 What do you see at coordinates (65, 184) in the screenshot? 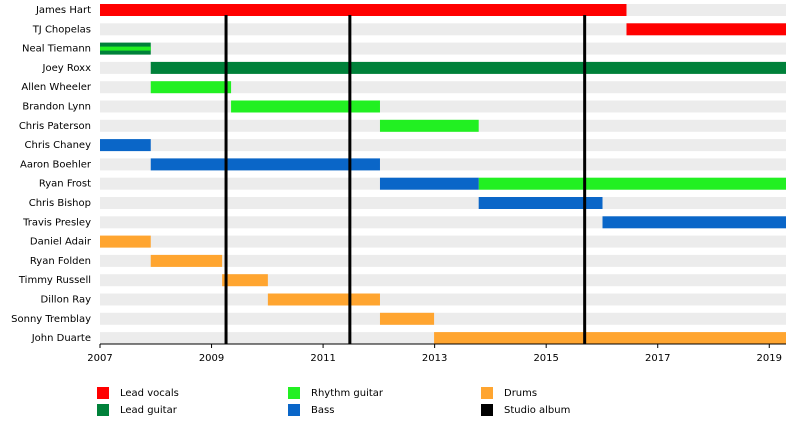
I see `row-label: Ryan Frost` at bounding box center [65, 184].